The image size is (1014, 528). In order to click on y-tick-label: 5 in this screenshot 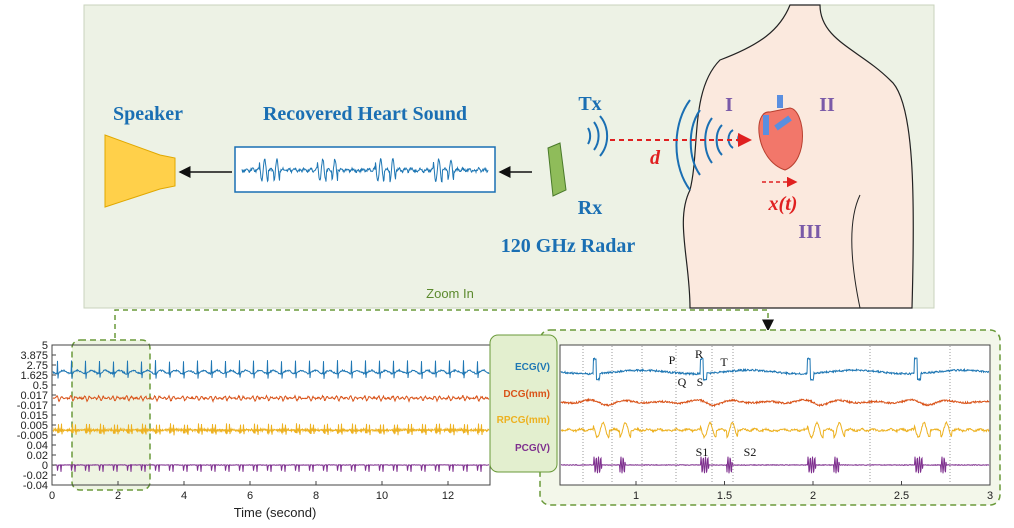, I will do `click(45, 346)`.